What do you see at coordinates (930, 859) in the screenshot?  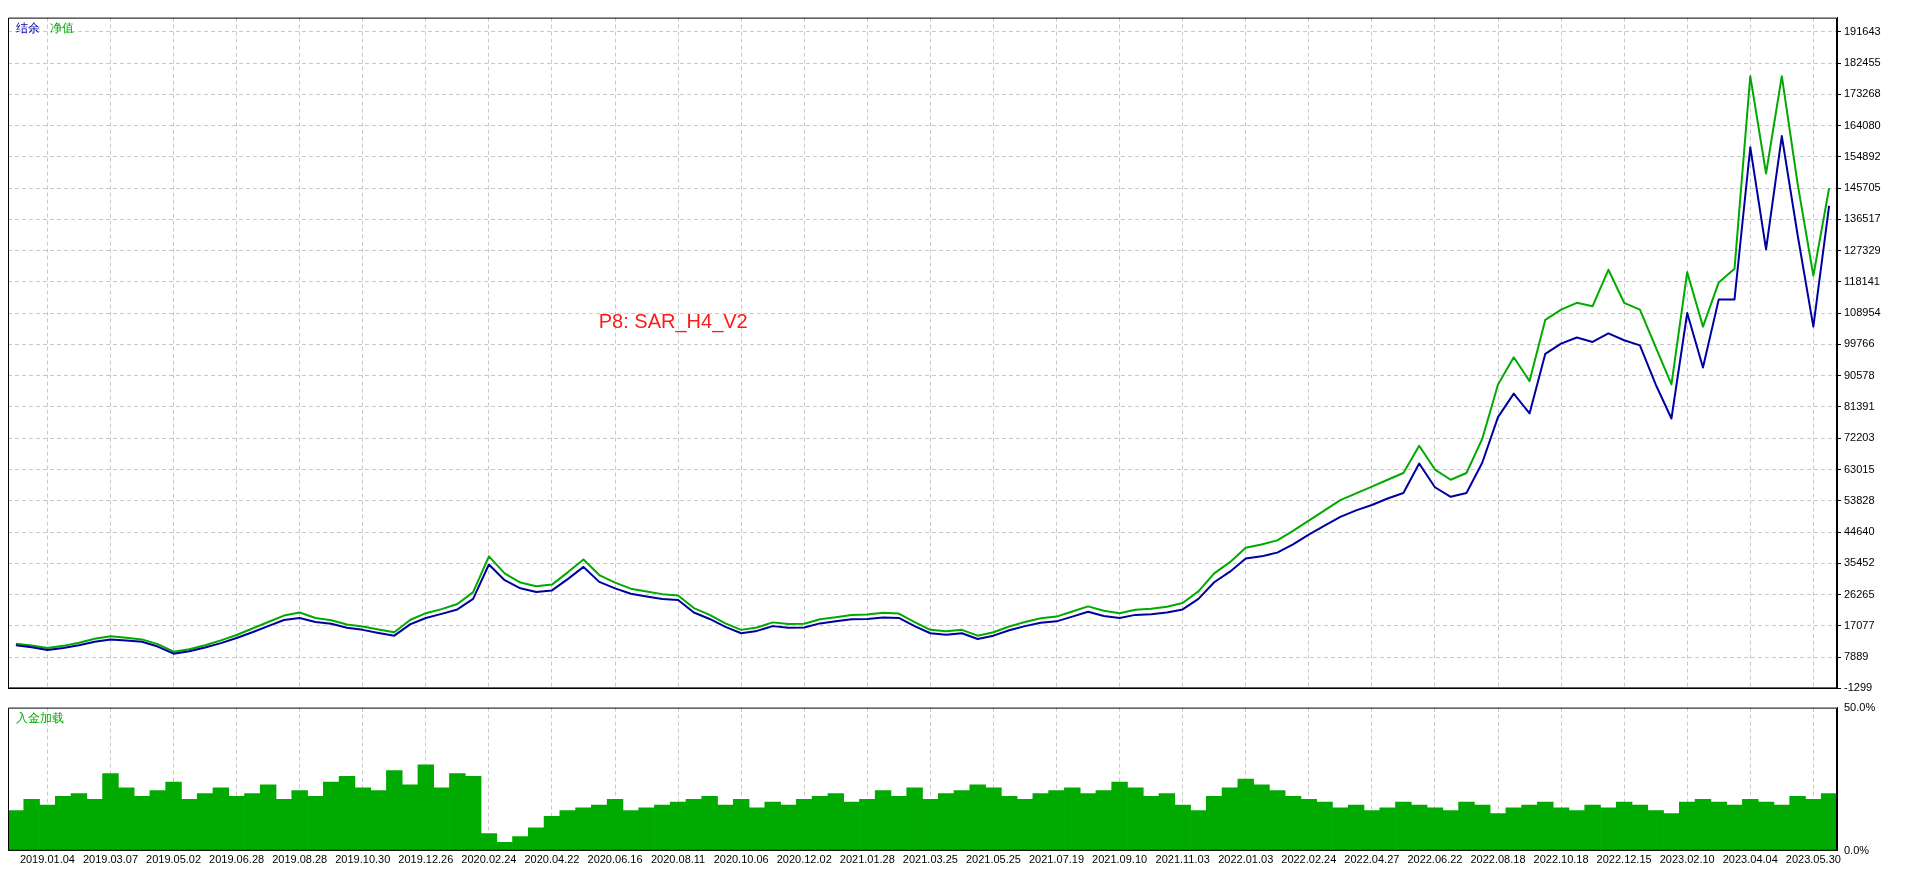 I see `x-tick-label: 2021.03.25` at bounding box center [930, 859].